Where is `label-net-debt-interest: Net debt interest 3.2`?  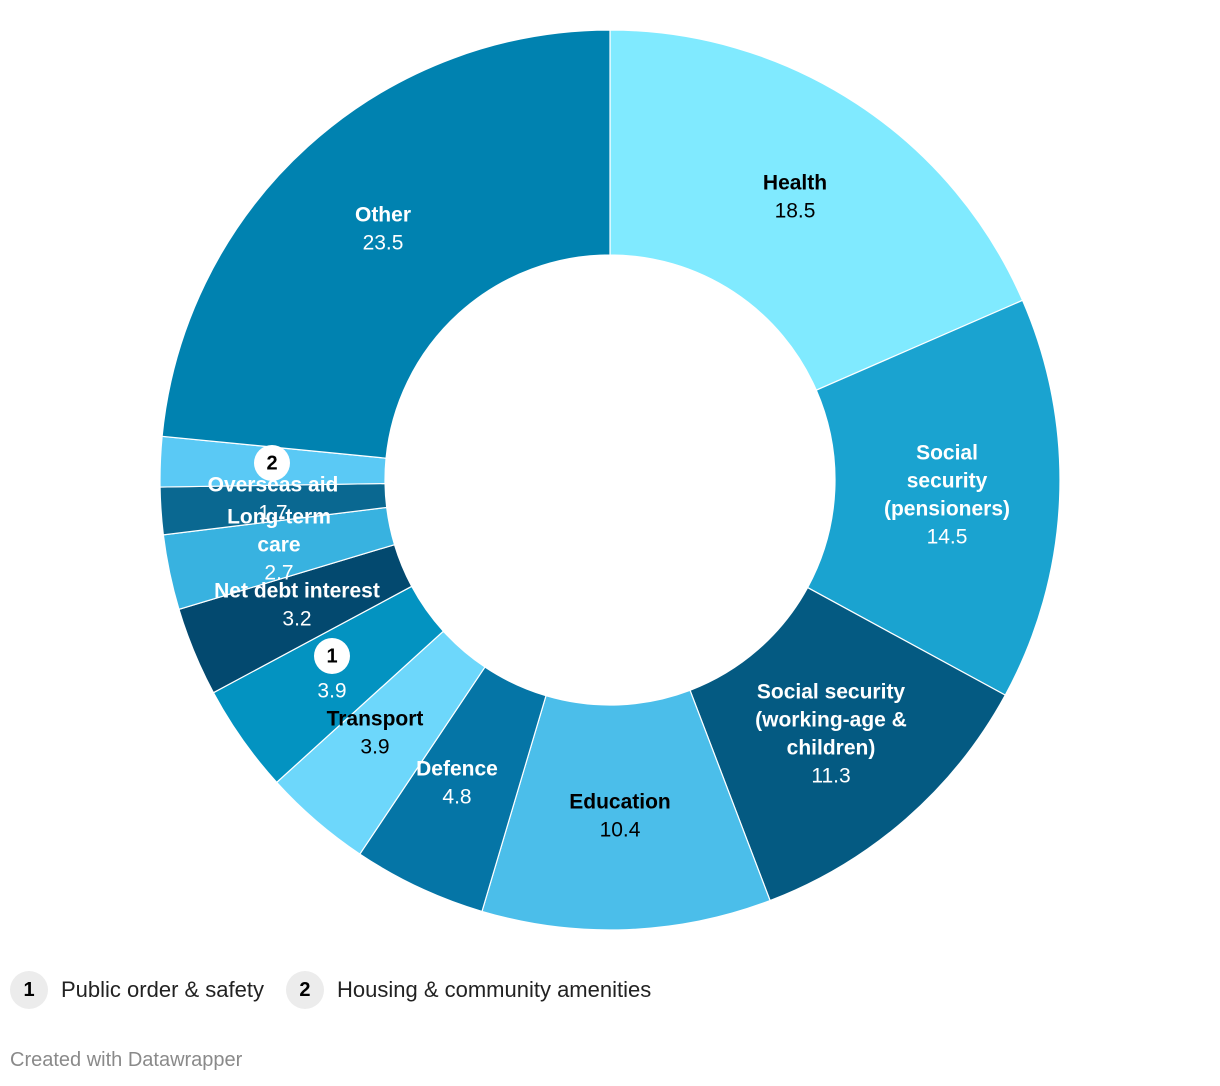 label-net-debt-interest: Net debt interest 3.2 is located at coordinates (297, 605).